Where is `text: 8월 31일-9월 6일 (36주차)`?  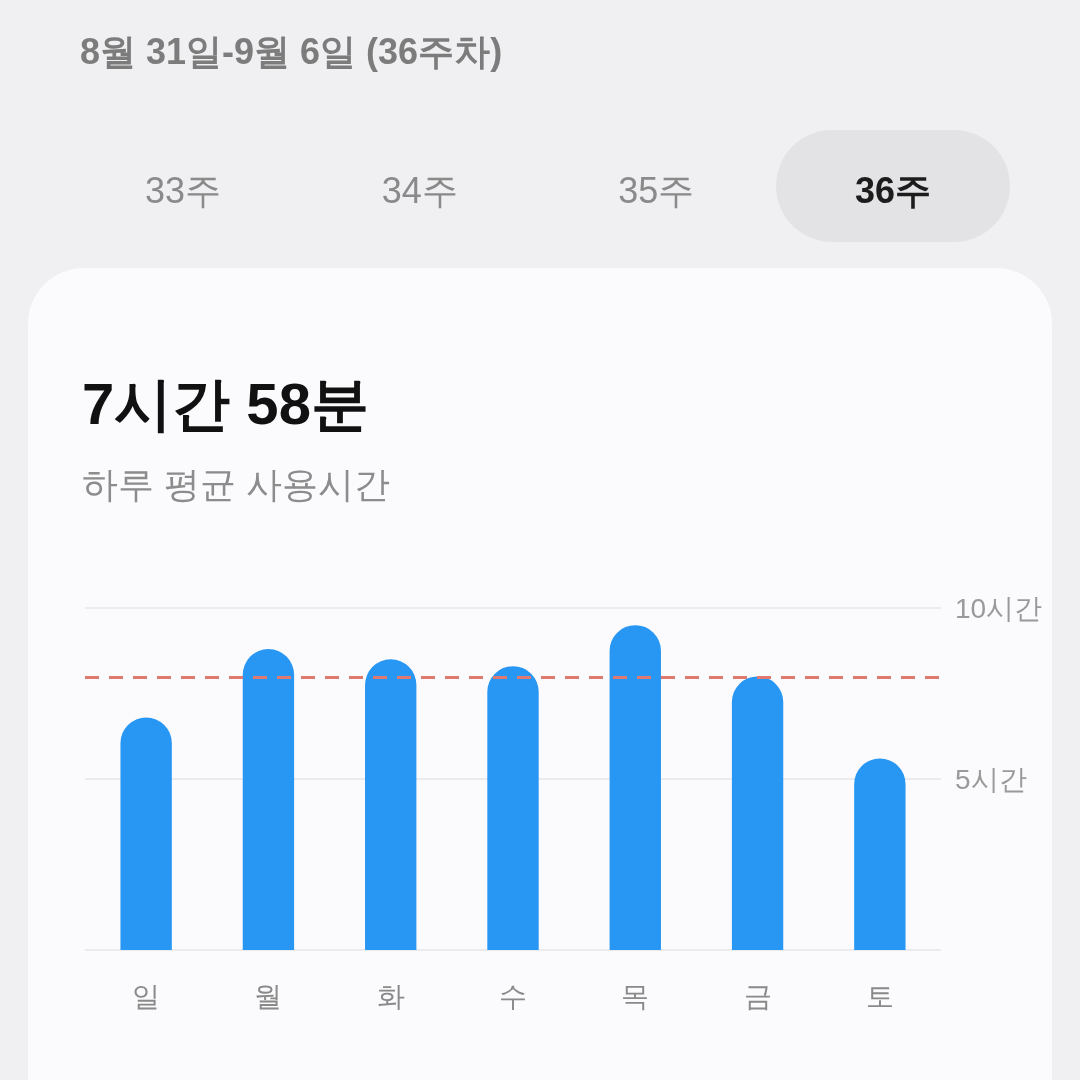 text: 8월 31일-9월 6일 (36주차) is located at coordinates (291, 51).